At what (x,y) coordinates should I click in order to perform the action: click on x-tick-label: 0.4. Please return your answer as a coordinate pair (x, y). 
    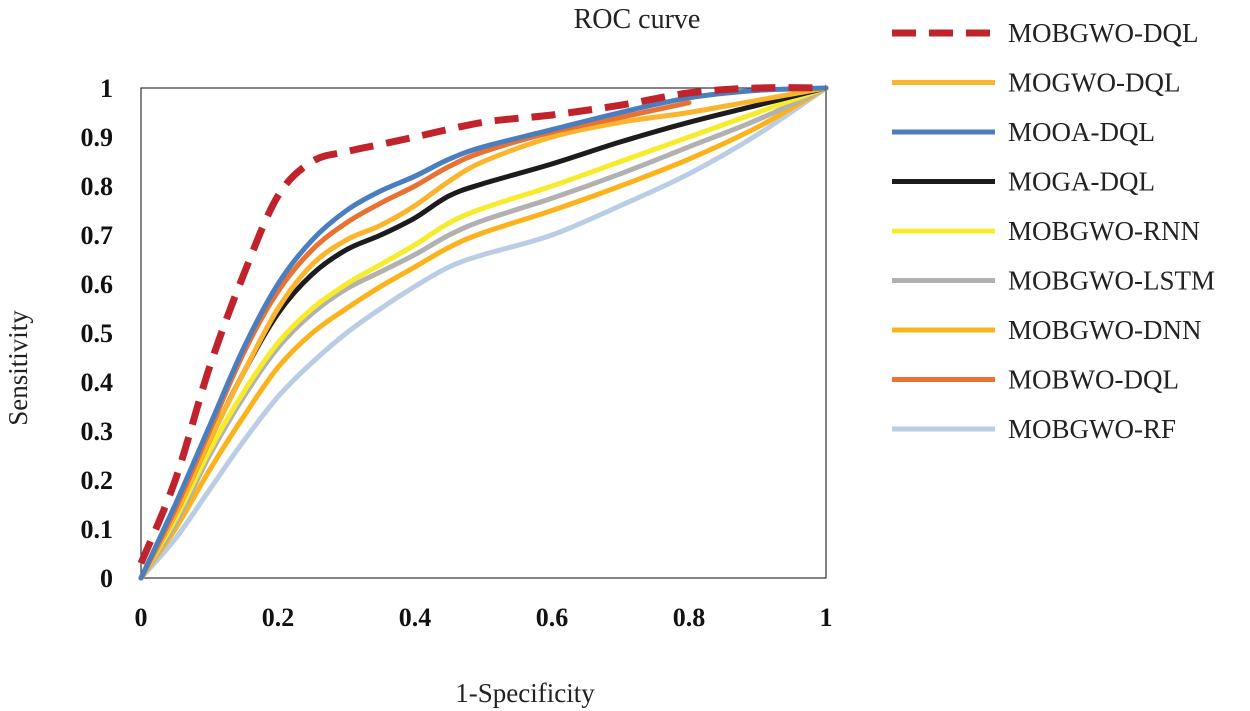
    Looking at the image, I should click on (415, 617).